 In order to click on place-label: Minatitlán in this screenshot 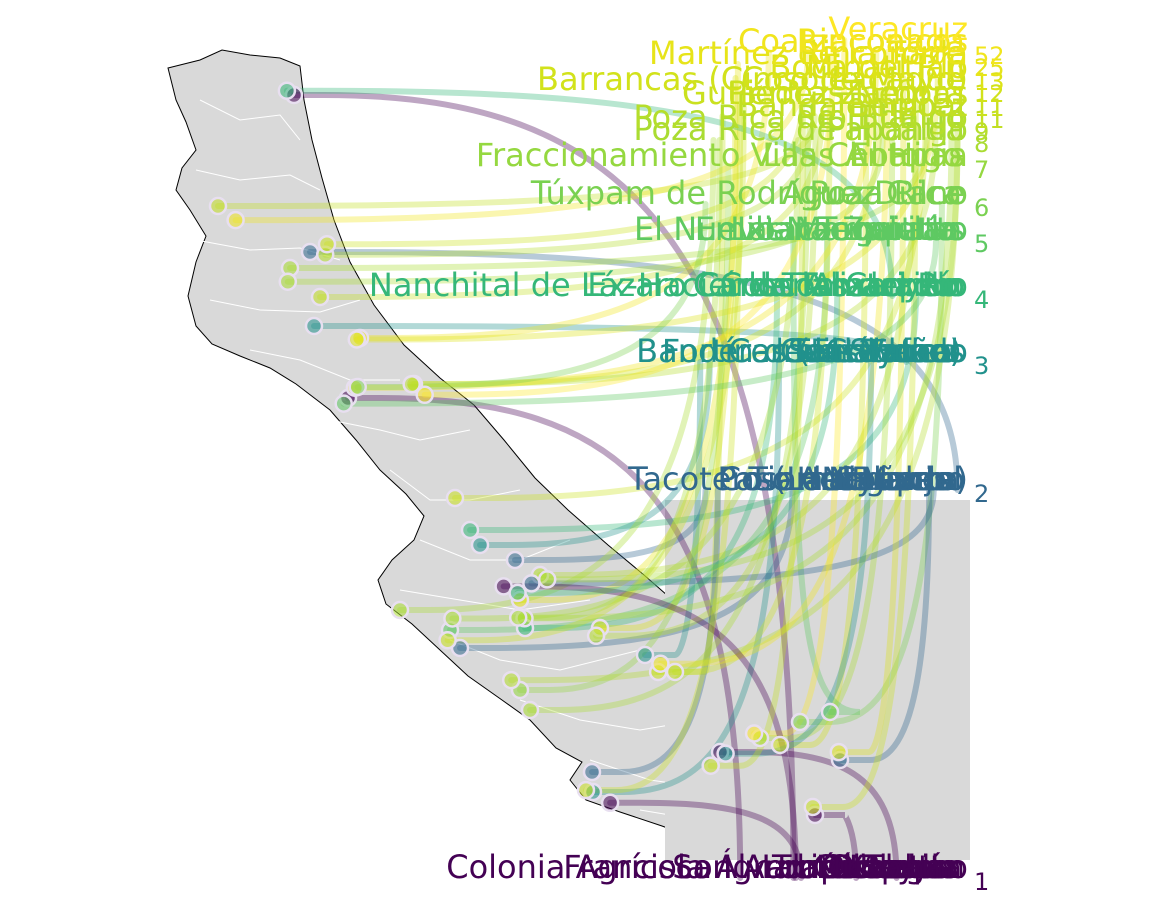, I will do `click(885, 67)`.